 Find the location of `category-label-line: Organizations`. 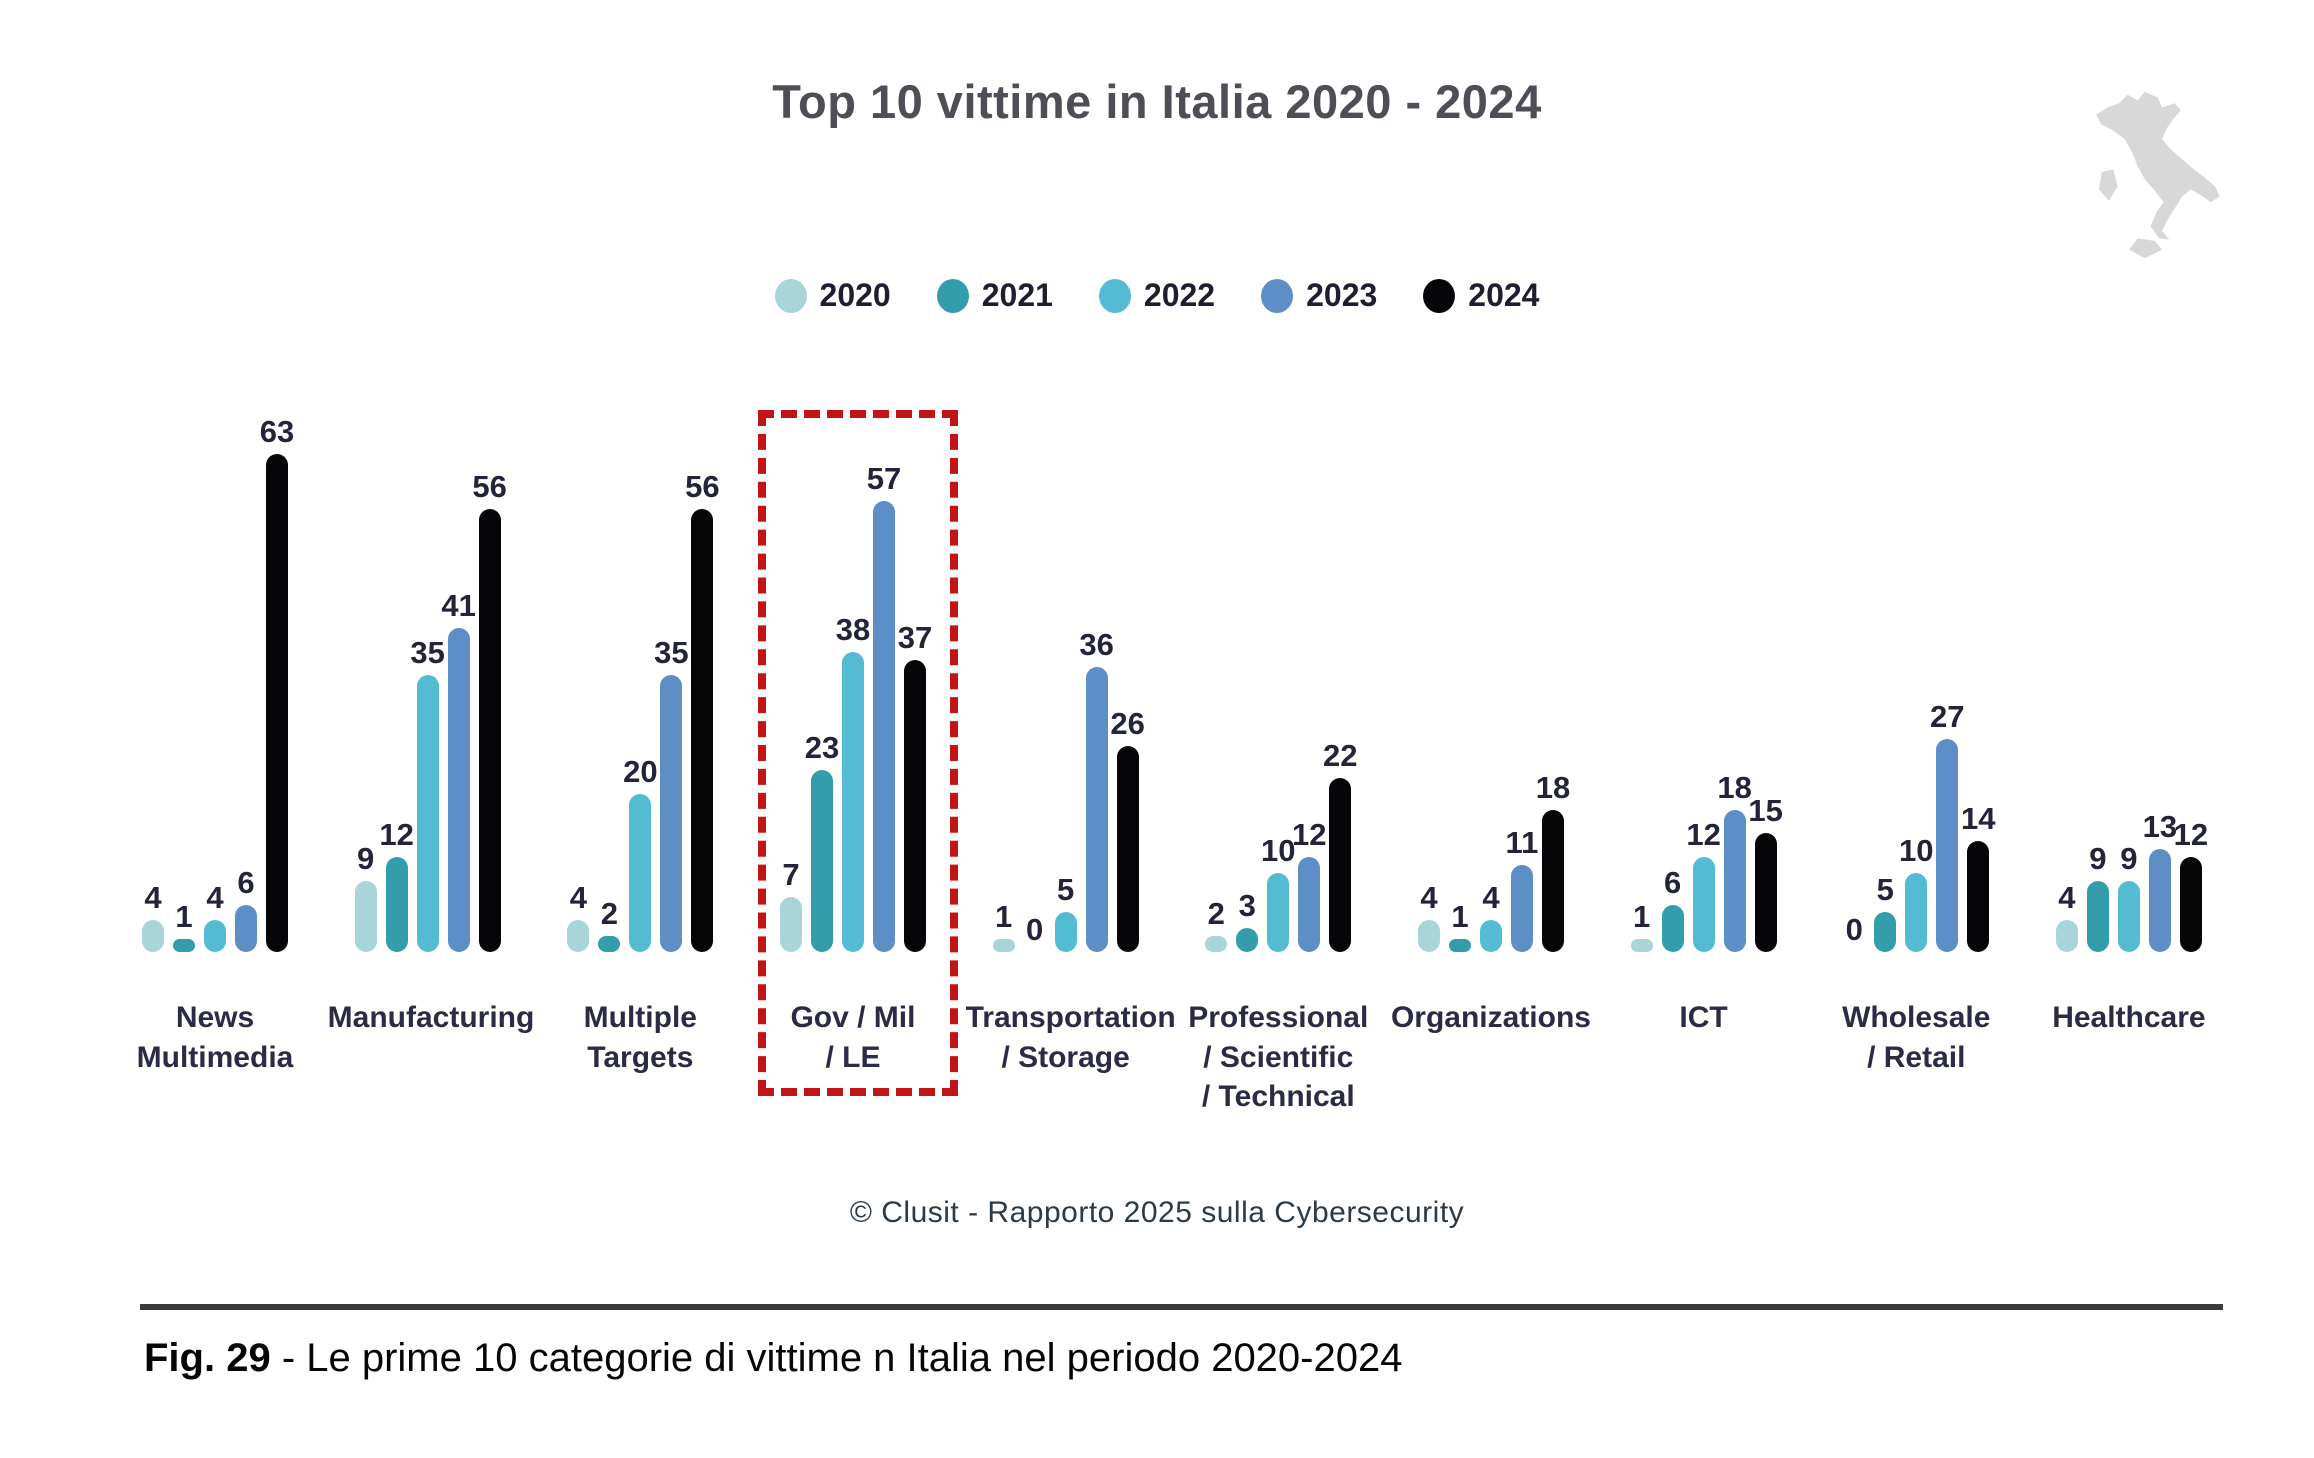

category-label-line: Organizations is located at coordinates (1490, 1017).